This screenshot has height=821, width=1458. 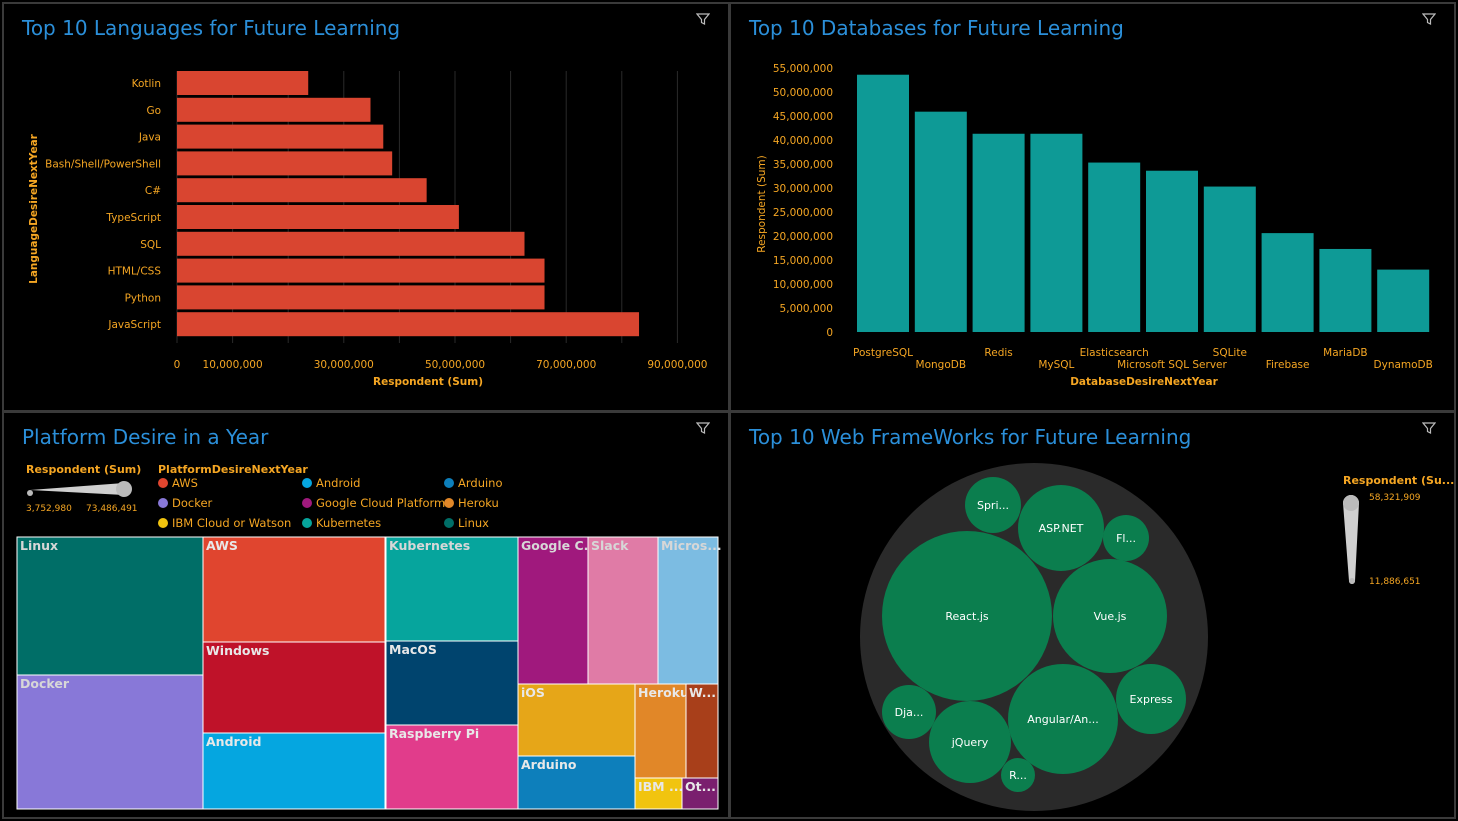 I want to click on legend-label: Heroku, so click(x=478, y=503).